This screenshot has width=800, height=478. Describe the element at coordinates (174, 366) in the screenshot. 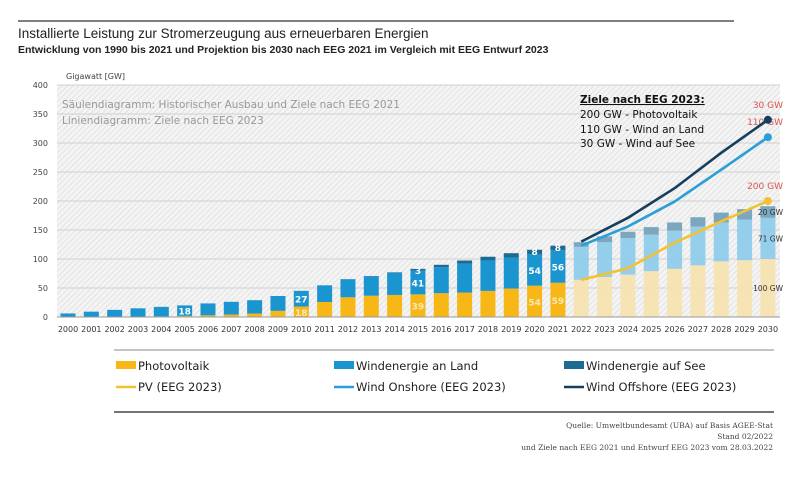

I see `legend-label: Photovoltaik` at that location.